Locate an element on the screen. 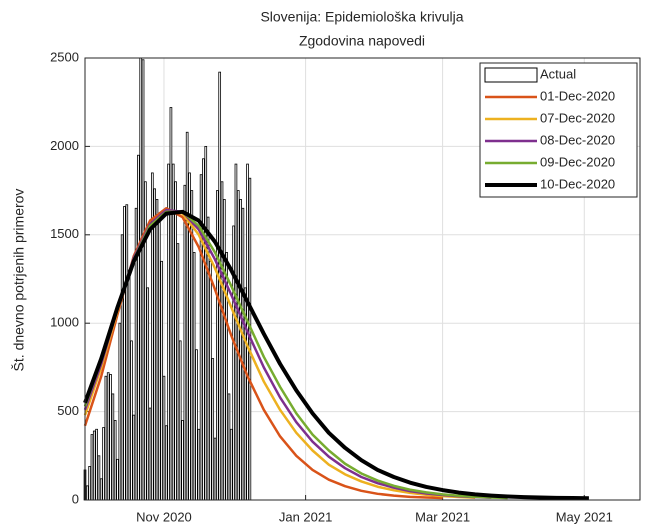 This screenshot has height=531, width=655. y-tick-label: 1500 is located at coordinates (64, 233).